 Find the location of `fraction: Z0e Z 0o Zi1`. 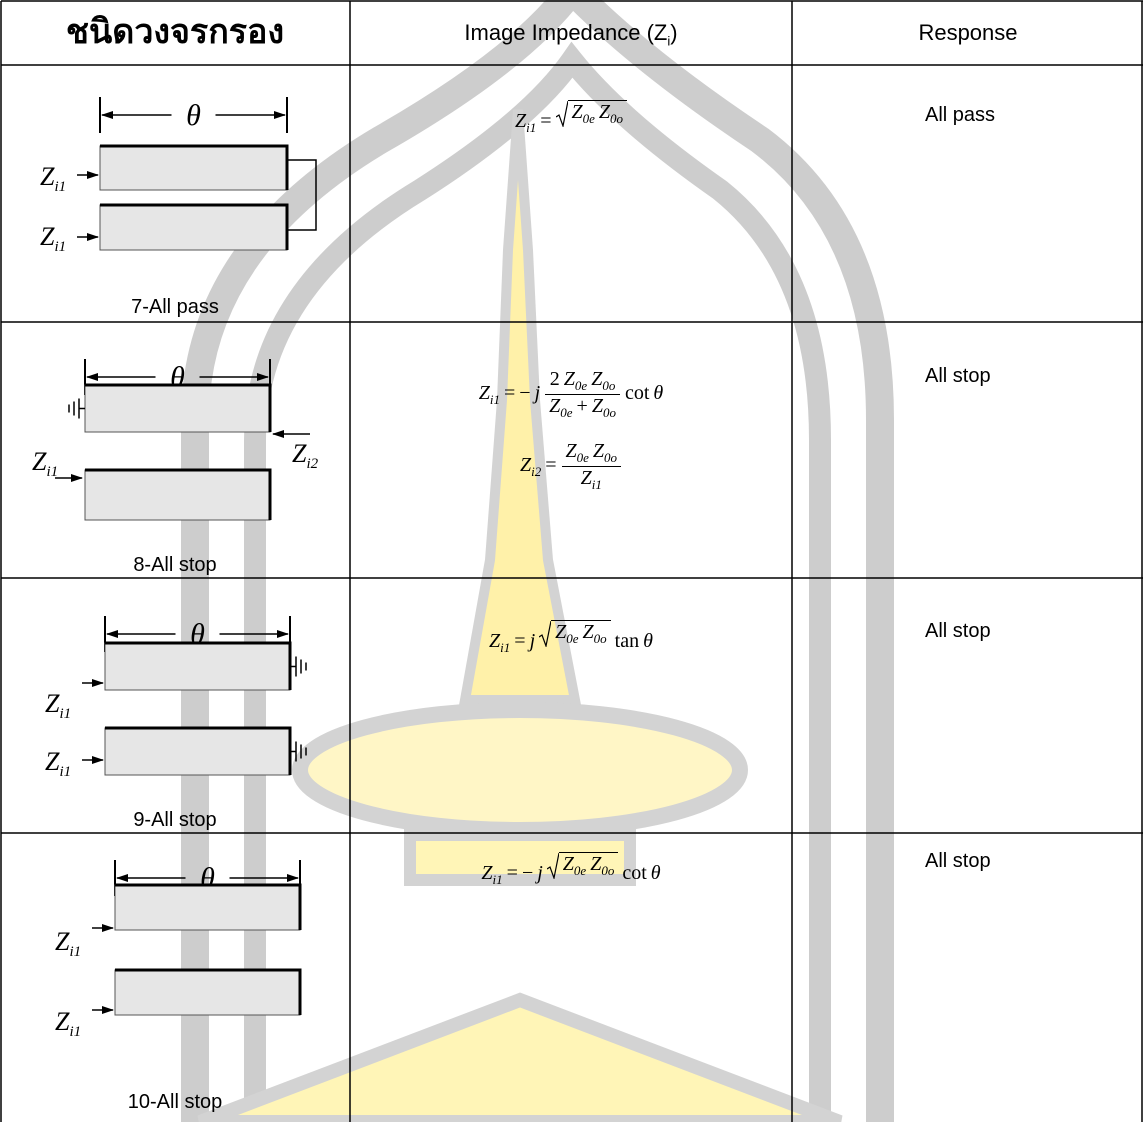

fraction: Z0e Z 0o Zi1 is located at coordinates (591, 466).